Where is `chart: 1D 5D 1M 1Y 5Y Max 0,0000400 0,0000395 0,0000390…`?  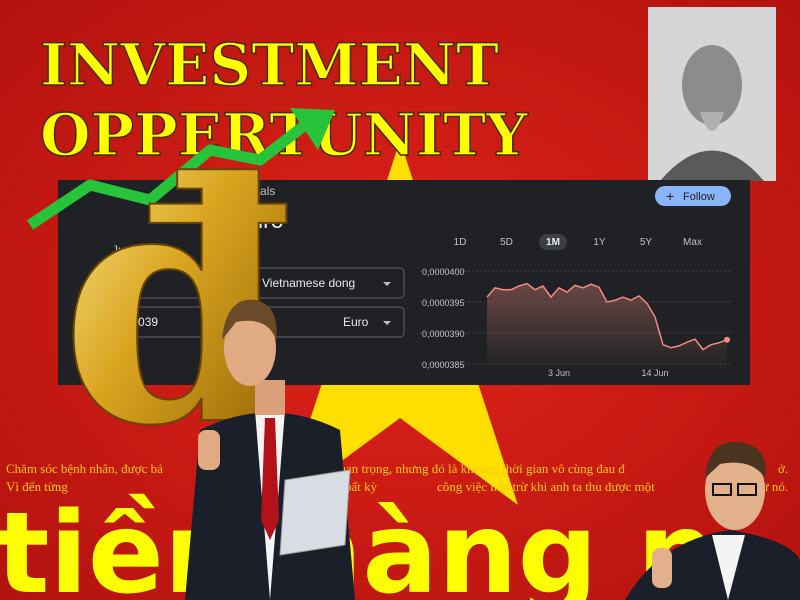
chart: 1D 5D 1M 1Y 5Y Max 0,0000400 0,0000395 0,0000390… is located at coordinates (576, 306).